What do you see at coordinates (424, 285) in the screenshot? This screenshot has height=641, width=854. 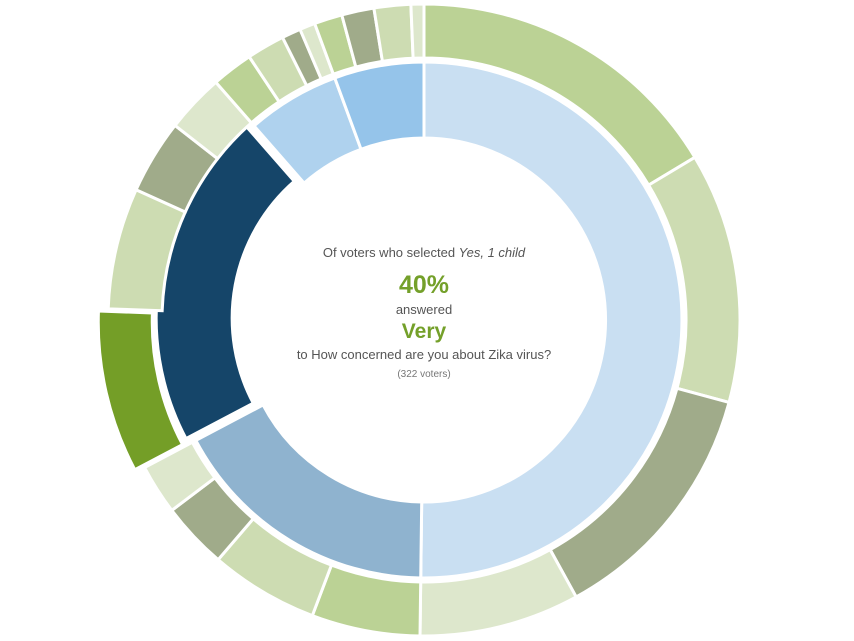 I see `percent-value: 40%` at bounding box center [424, 285].